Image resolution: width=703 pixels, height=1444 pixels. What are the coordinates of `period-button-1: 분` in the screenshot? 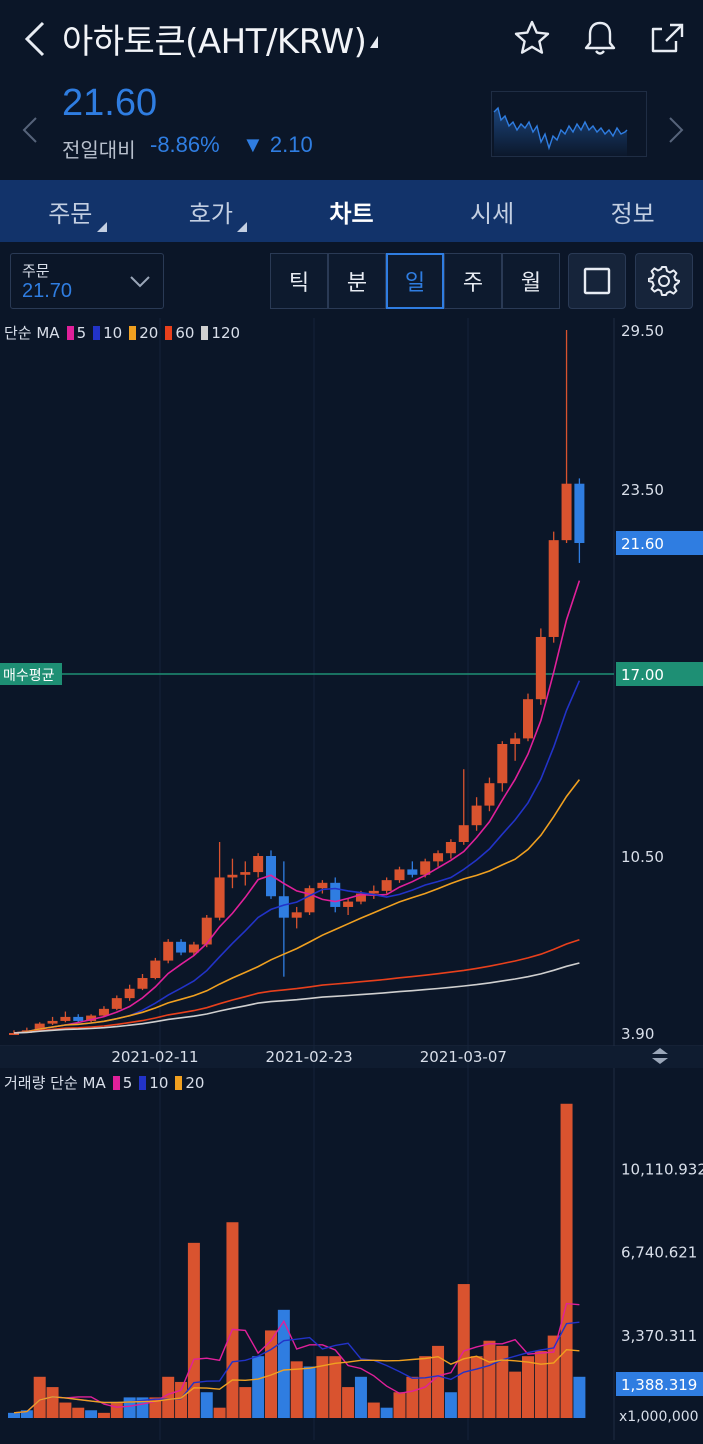 It's located at (357, 281).